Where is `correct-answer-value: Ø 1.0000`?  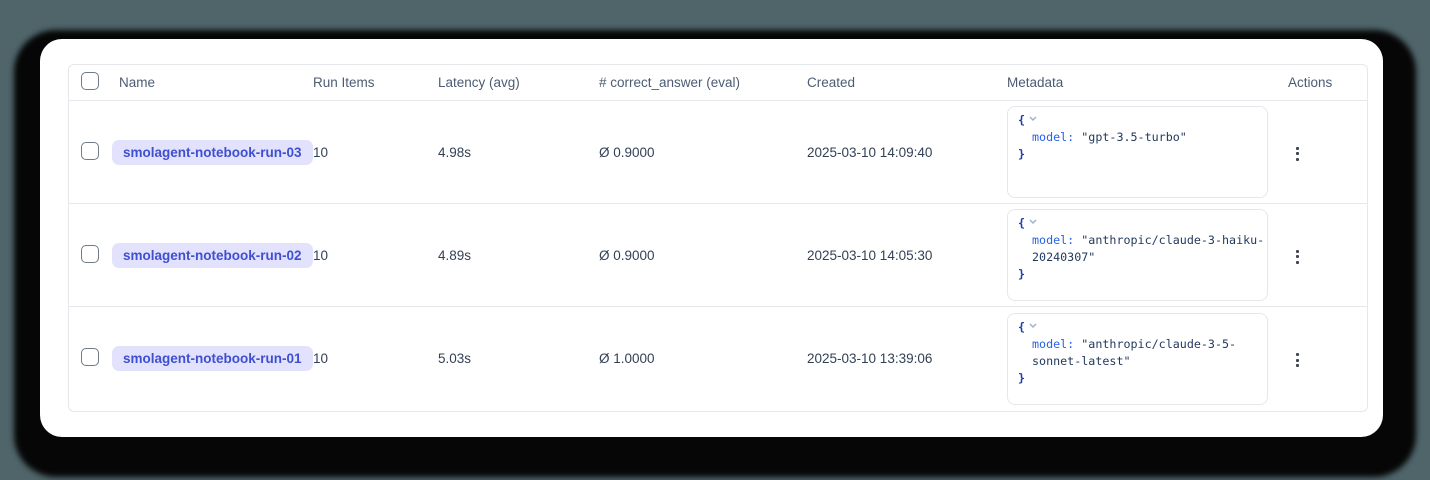
correct-answer-value: Ø 1.0000 is located at coordinates (627, 358).